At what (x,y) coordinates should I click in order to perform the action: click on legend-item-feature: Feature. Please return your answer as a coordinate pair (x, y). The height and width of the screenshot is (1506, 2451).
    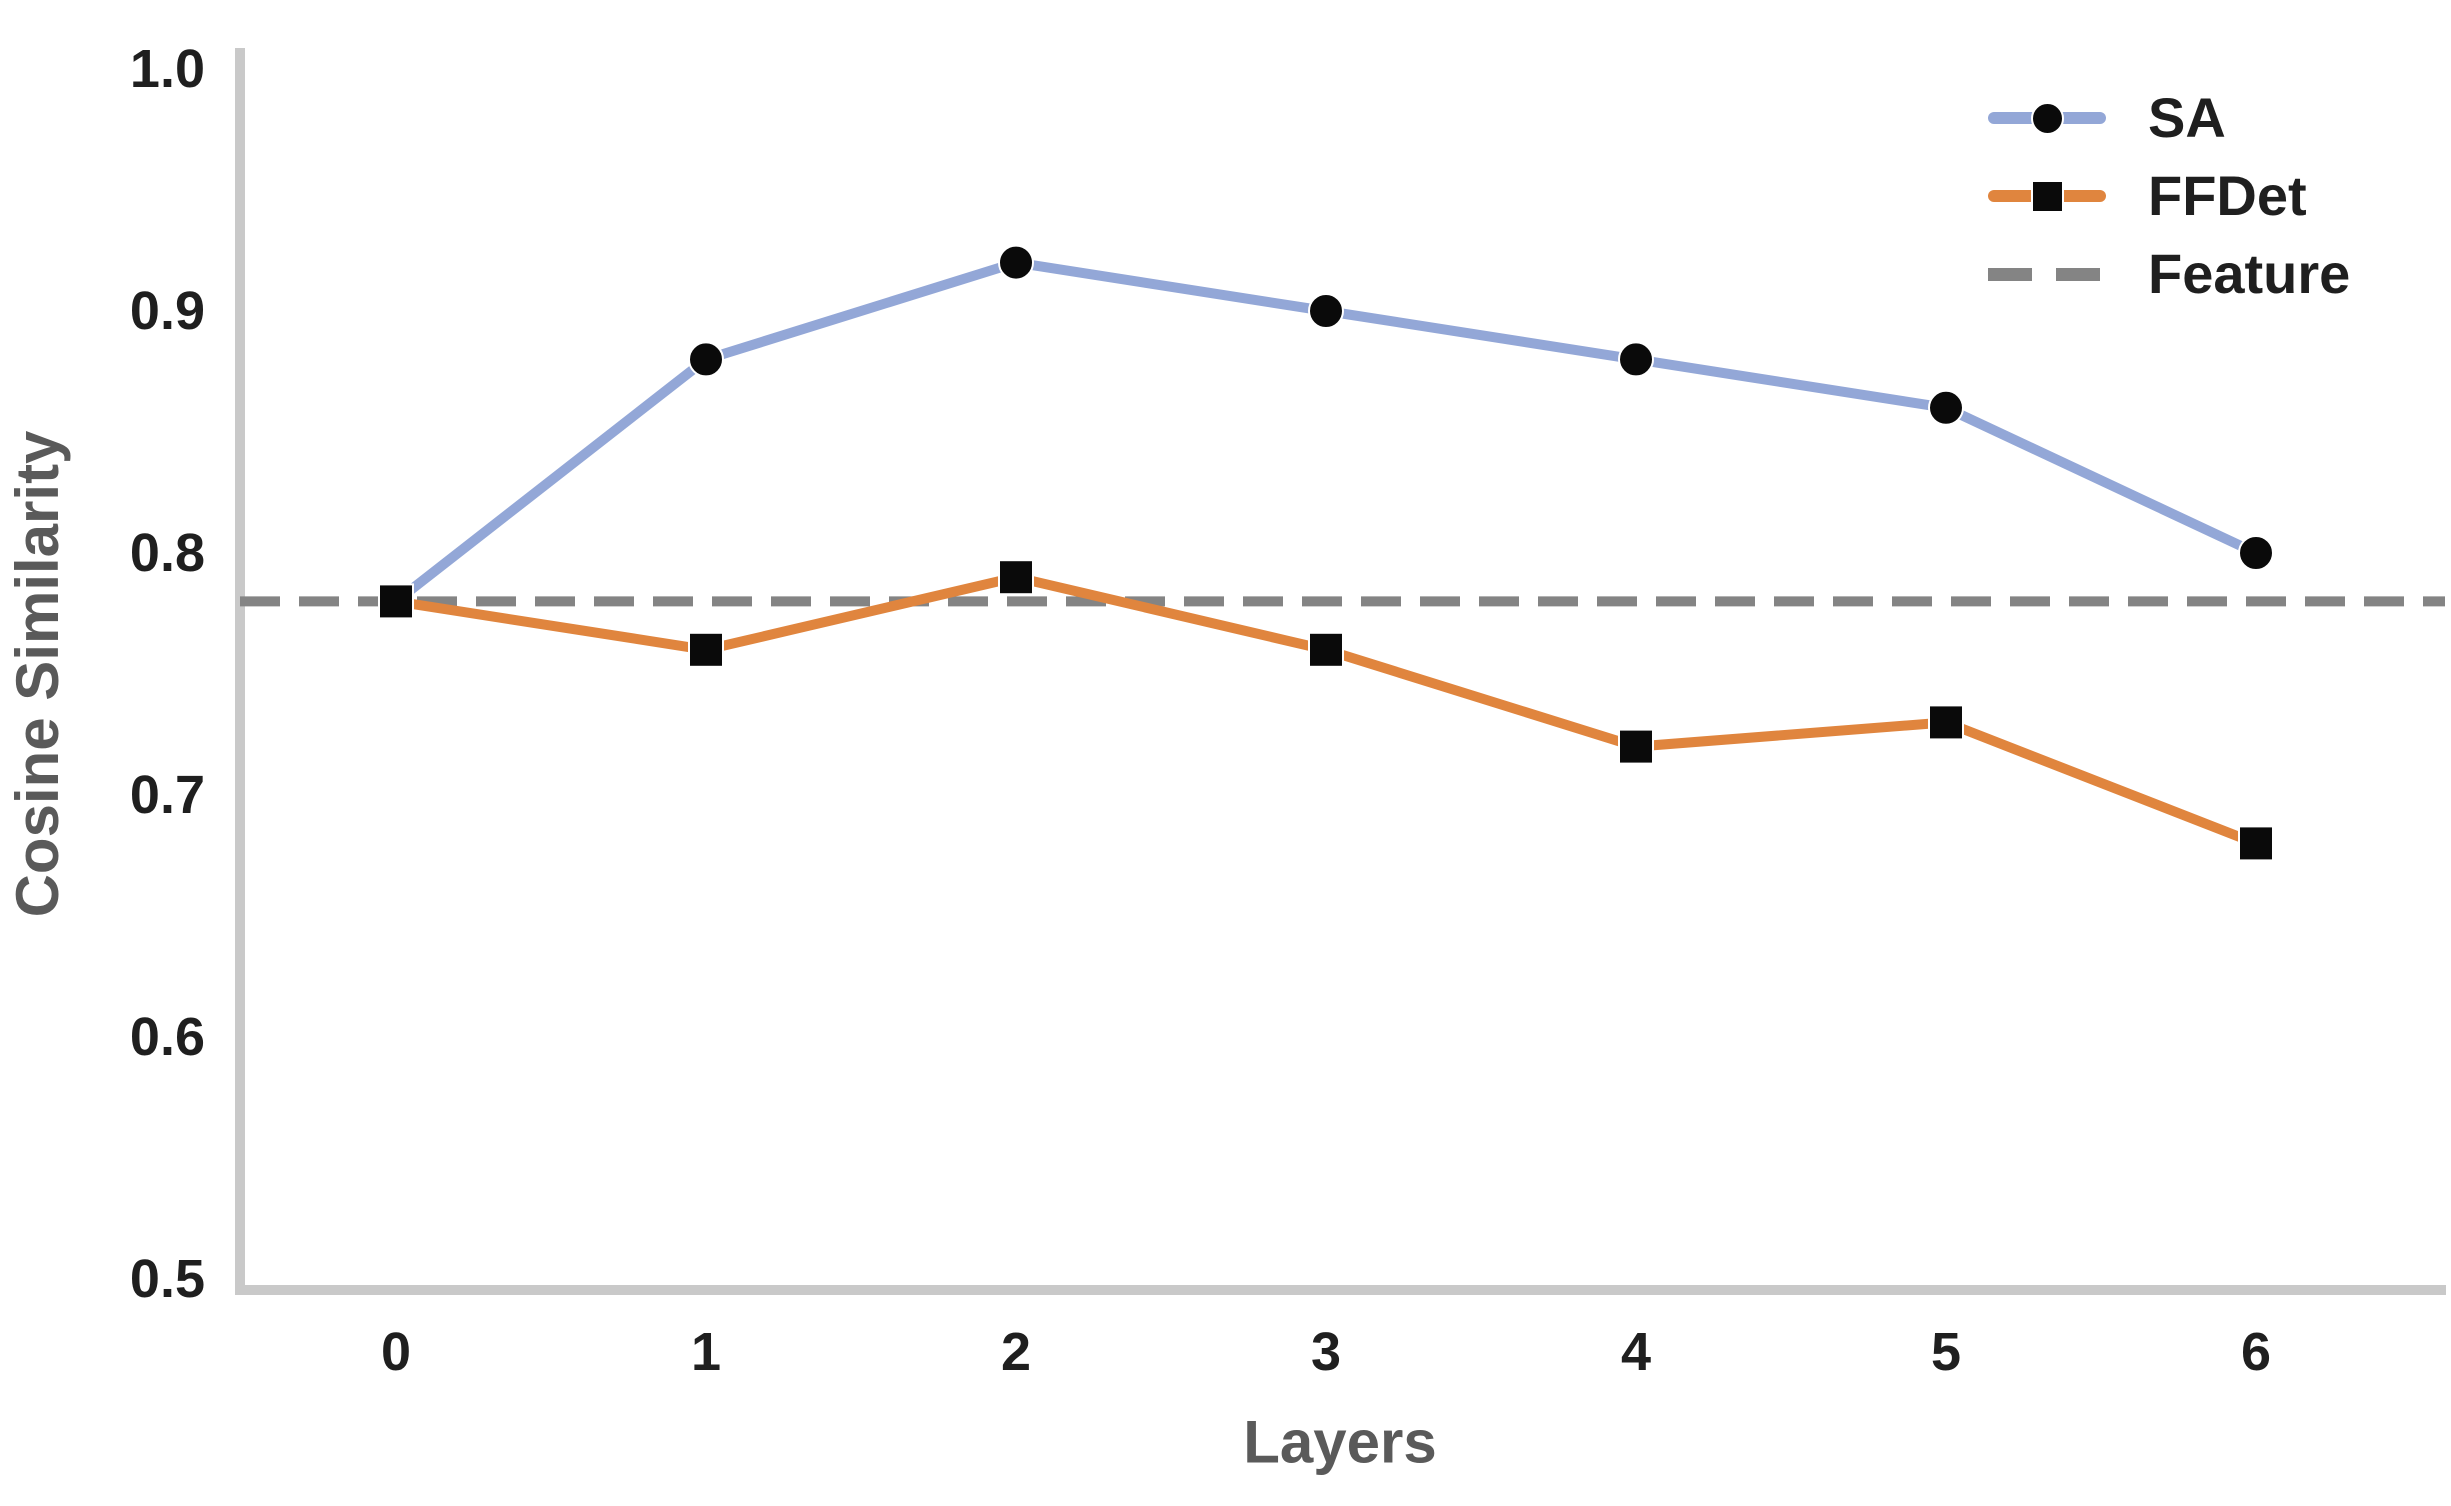
    Looking at the image, I should click on (2169, 274).